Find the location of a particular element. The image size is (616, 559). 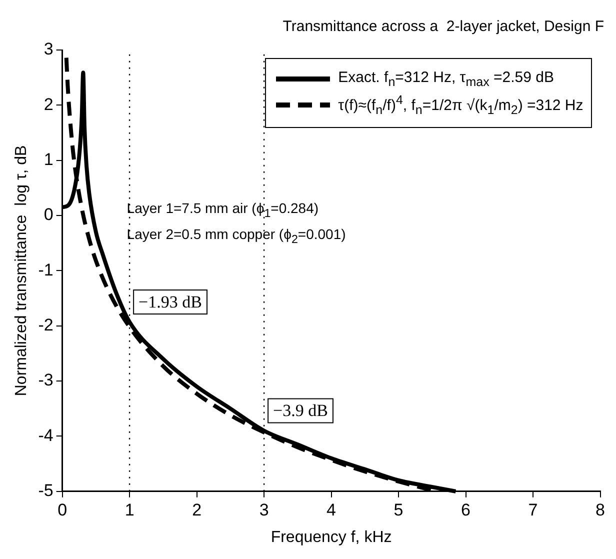

y-tick-label: -2 is located at coordinates (46, 325).